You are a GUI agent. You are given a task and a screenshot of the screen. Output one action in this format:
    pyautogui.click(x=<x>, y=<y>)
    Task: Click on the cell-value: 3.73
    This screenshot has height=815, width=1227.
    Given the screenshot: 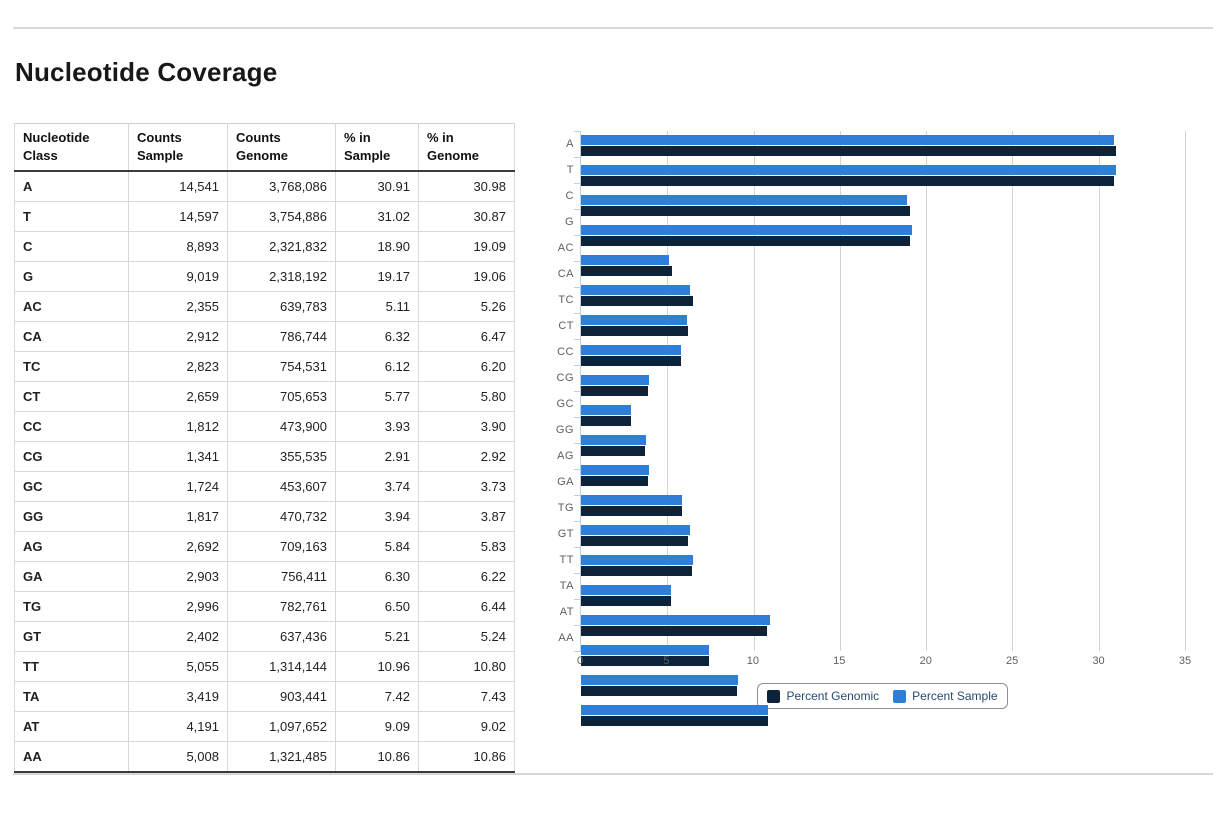 What is the action you would take?
    pyautogui.click(x=466, y=487)
    